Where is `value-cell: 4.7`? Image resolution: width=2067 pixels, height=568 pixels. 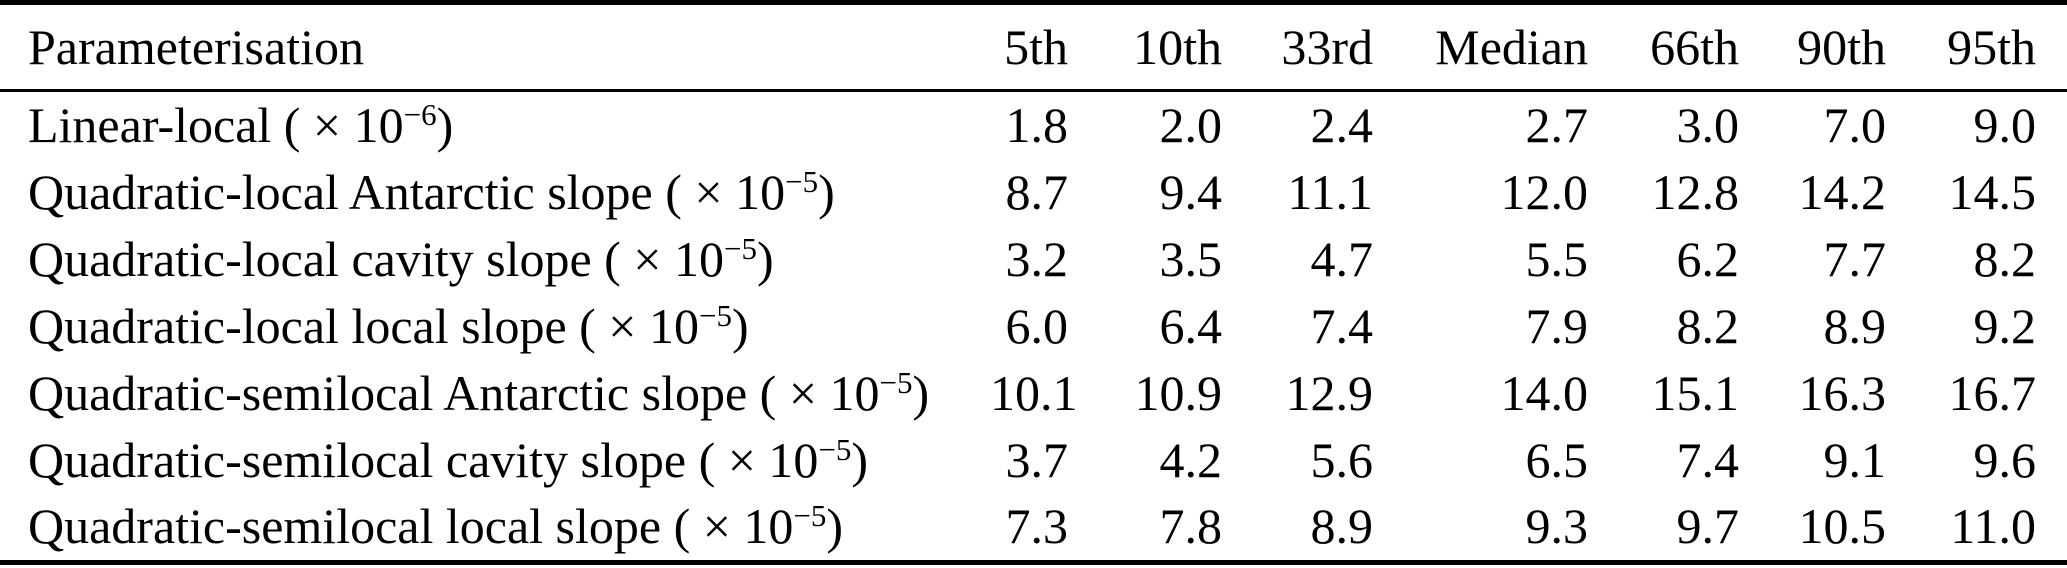 value-cell: 4.7 is located at coordinates (1342, 259).